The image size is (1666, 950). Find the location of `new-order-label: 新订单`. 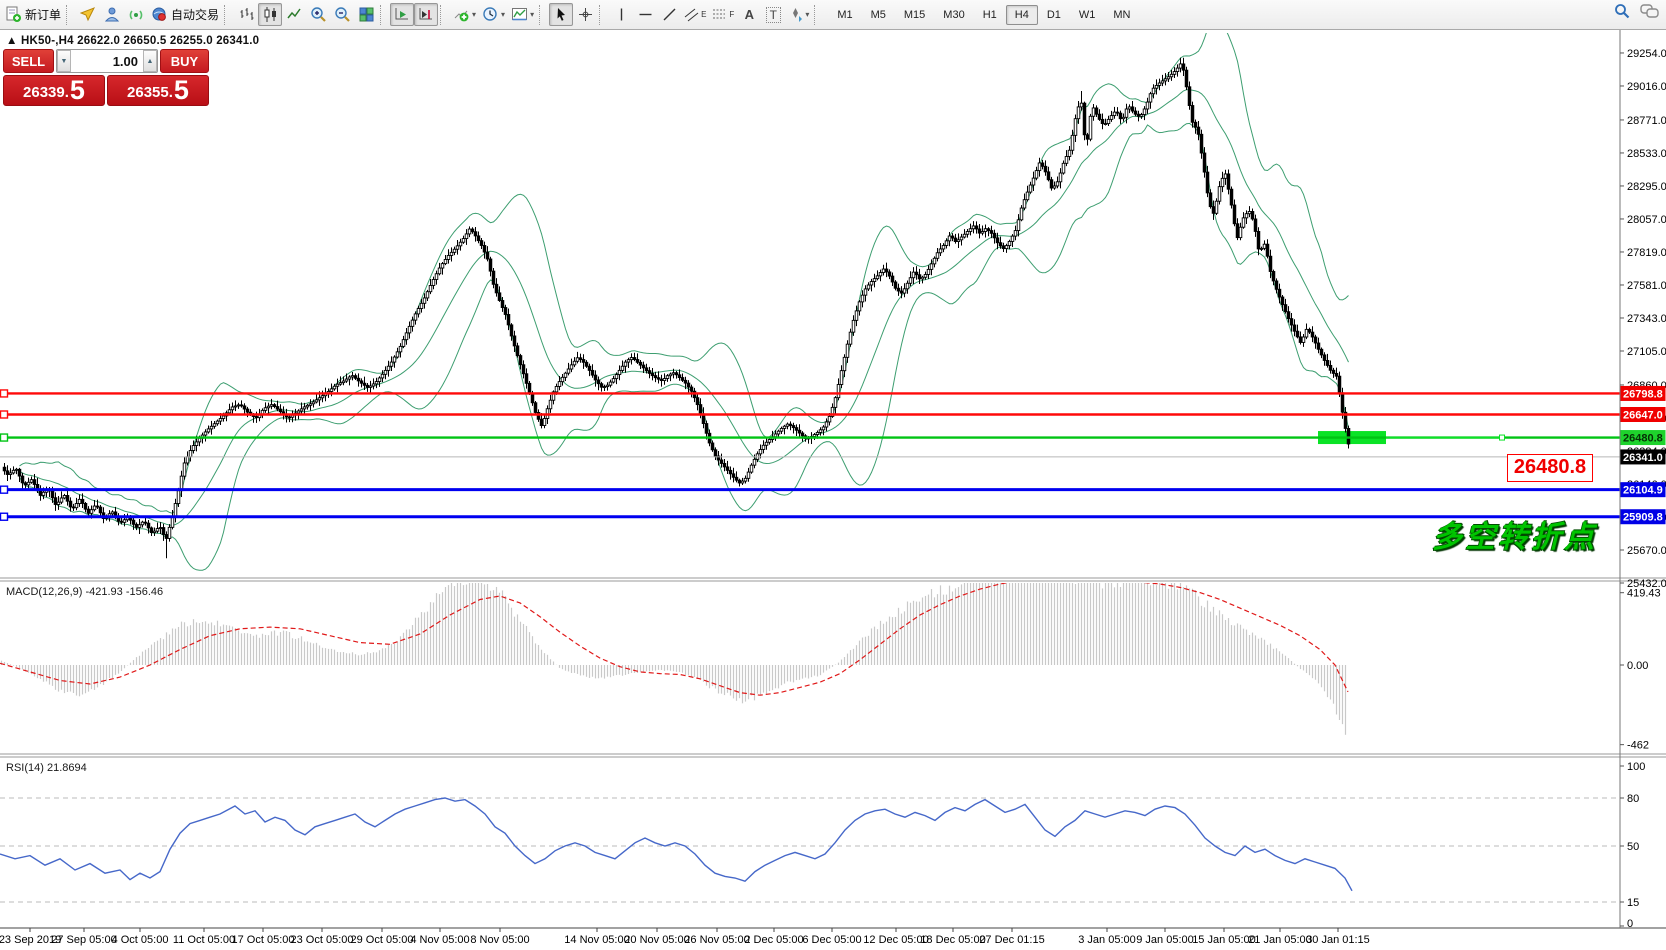

new-order-label: 新订单 is located at coordinates (43, 15).